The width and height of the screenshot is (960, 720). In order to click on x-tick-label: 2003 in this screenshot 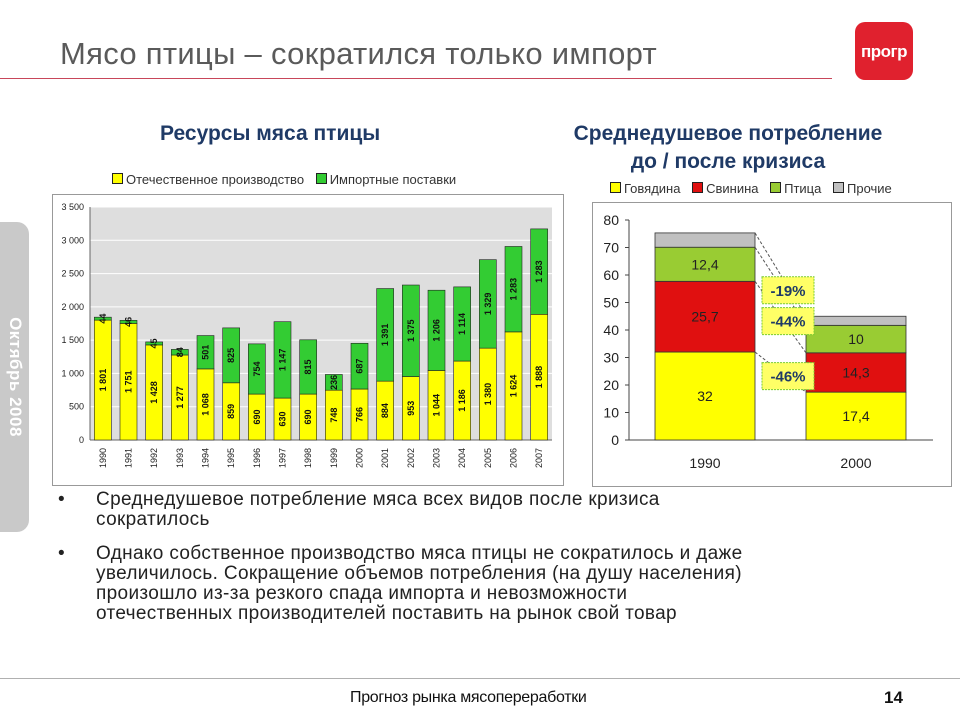, I will do `click(437, 458)`.